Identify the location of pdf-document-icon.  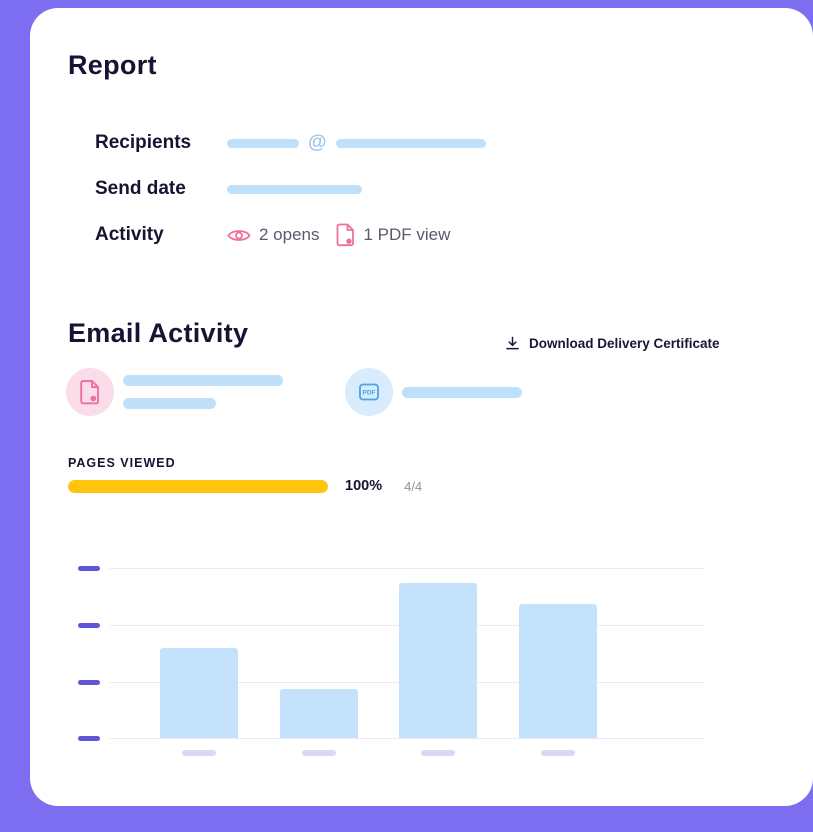
(90, 392).